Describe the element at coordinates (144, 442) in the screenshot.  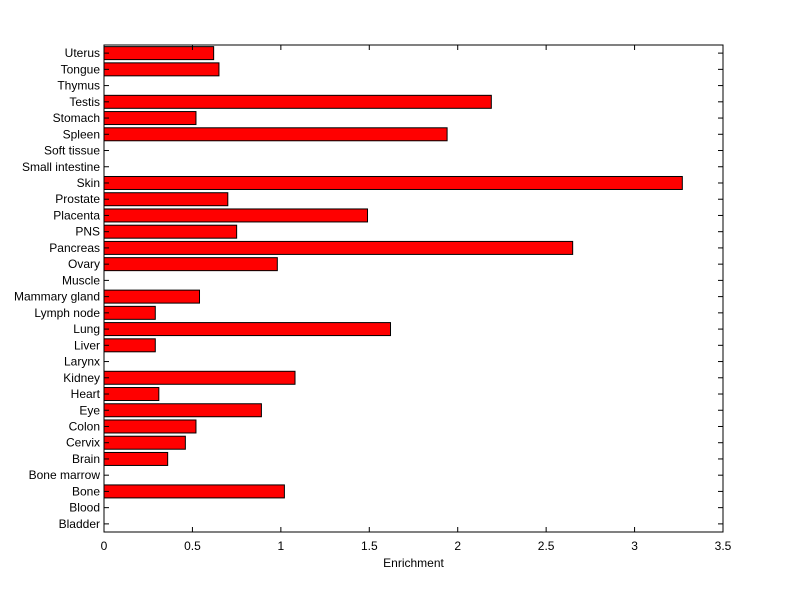
I see `bar-cervix` at that location.